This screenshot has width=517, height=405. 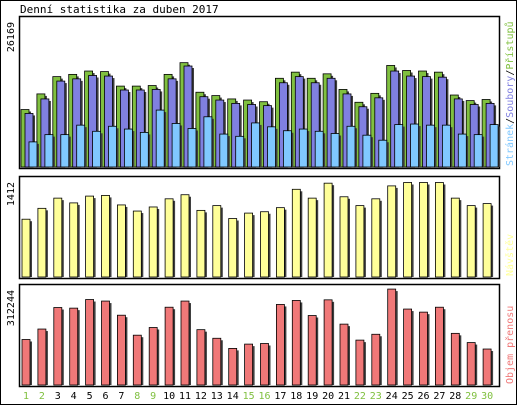 What do you see at coordinates (249, 396) in the screenshot?
I see `day-label-15: 15` at bounding box center [249, 396].